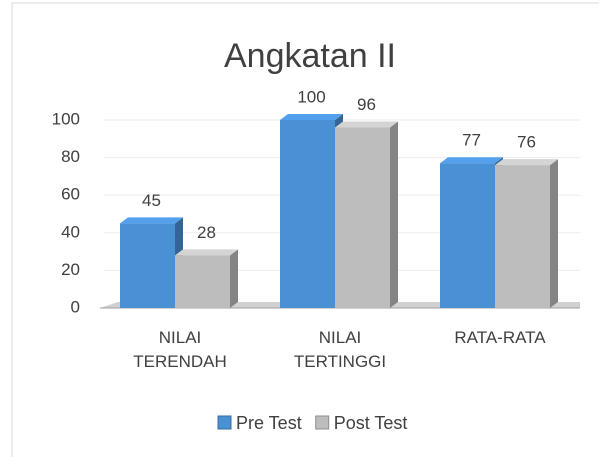 The height and width of the screenshot is (457, 599). What do you see at coordinates (75, 306) in the screenshot?
I see `y-tick-label: 0` at bounding box center [75, 306].